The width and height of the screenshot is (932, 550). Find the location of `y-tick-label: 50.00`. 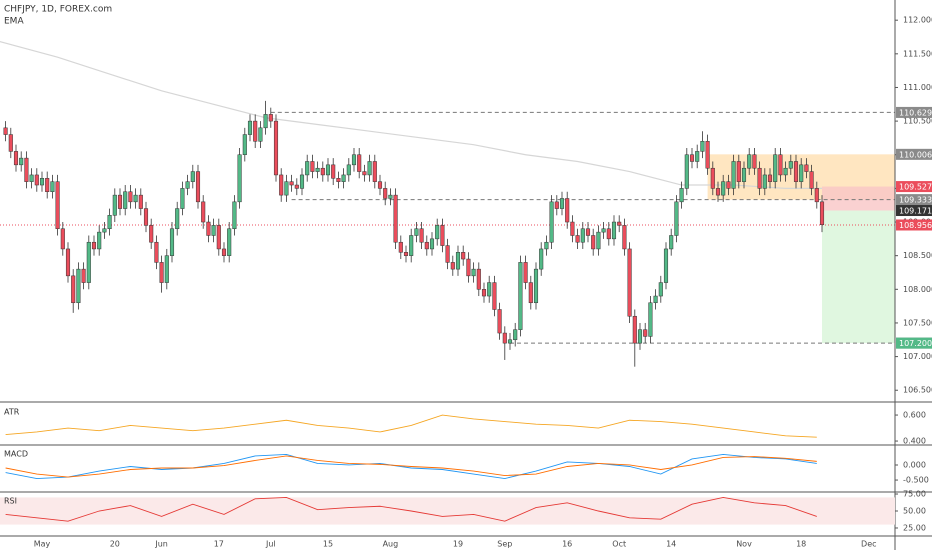

y-tick-label: 50.00 is located at coordinates (914, 511).